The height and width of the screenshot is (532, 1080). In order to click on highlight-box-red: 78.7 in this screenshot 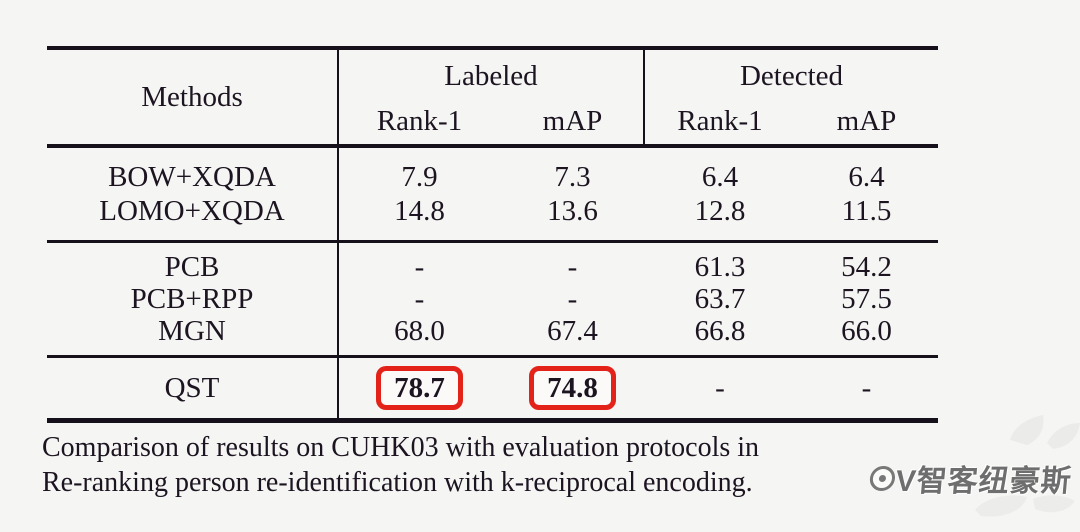, I will do `click(419, 388)`.